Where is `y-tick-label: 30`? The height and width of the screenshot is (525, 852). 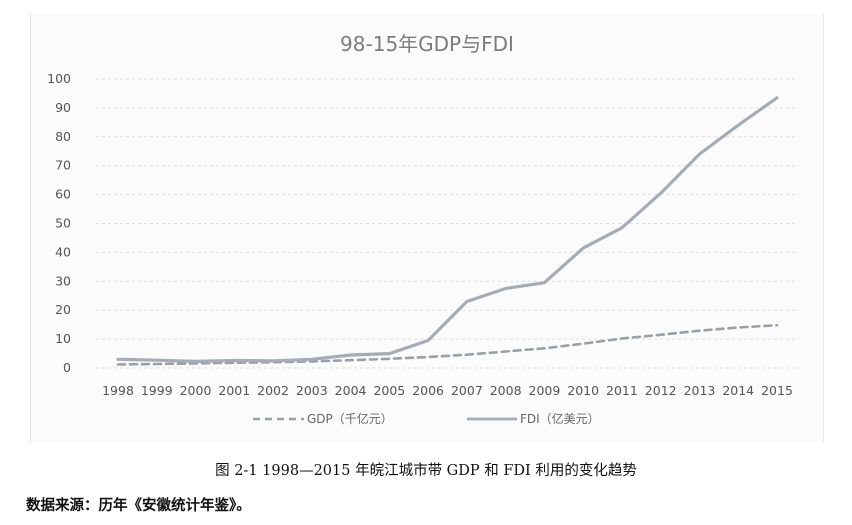
y-tick-label: 30 is located at coordinates (63, 280).